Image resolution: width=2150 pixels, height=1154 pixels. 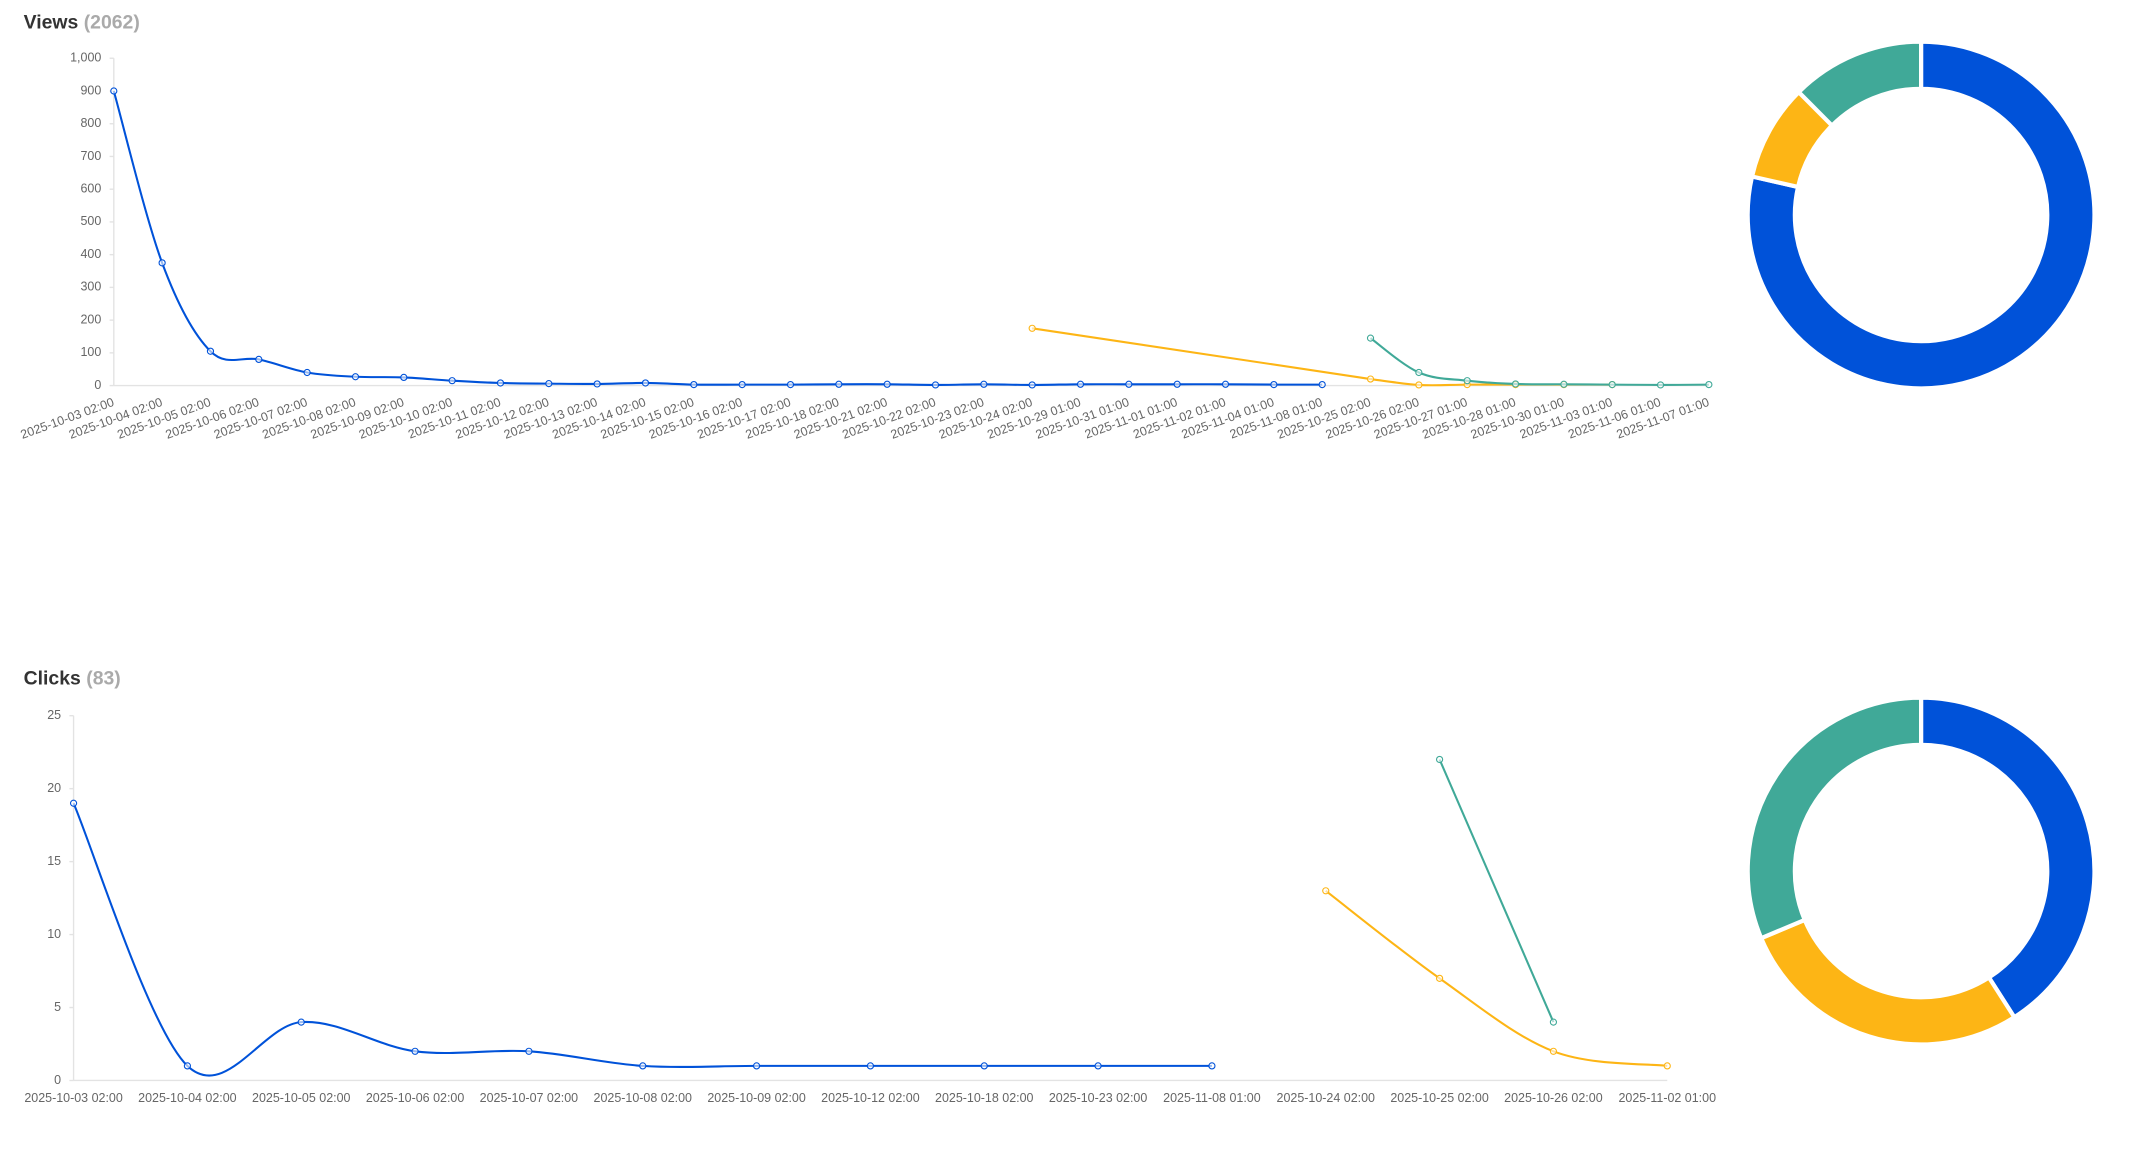 I want to click on y-tick-label: 20, so click(x=54, y=788).